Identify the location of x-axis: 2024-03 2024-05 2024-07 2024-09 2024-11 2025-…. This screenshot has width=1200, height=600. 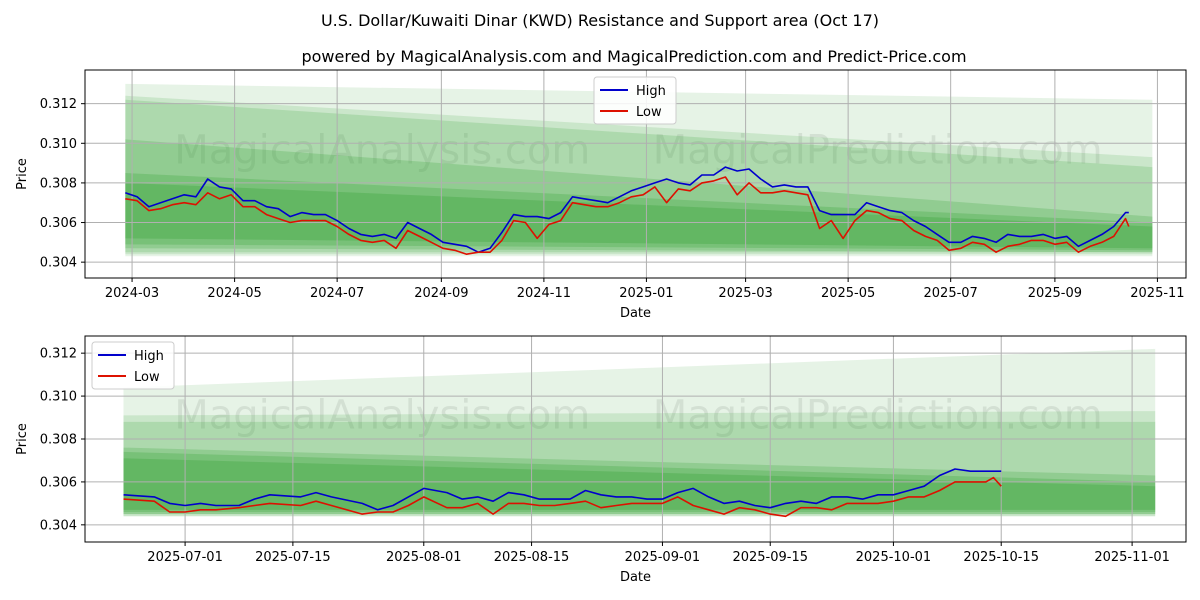
(645, 299).